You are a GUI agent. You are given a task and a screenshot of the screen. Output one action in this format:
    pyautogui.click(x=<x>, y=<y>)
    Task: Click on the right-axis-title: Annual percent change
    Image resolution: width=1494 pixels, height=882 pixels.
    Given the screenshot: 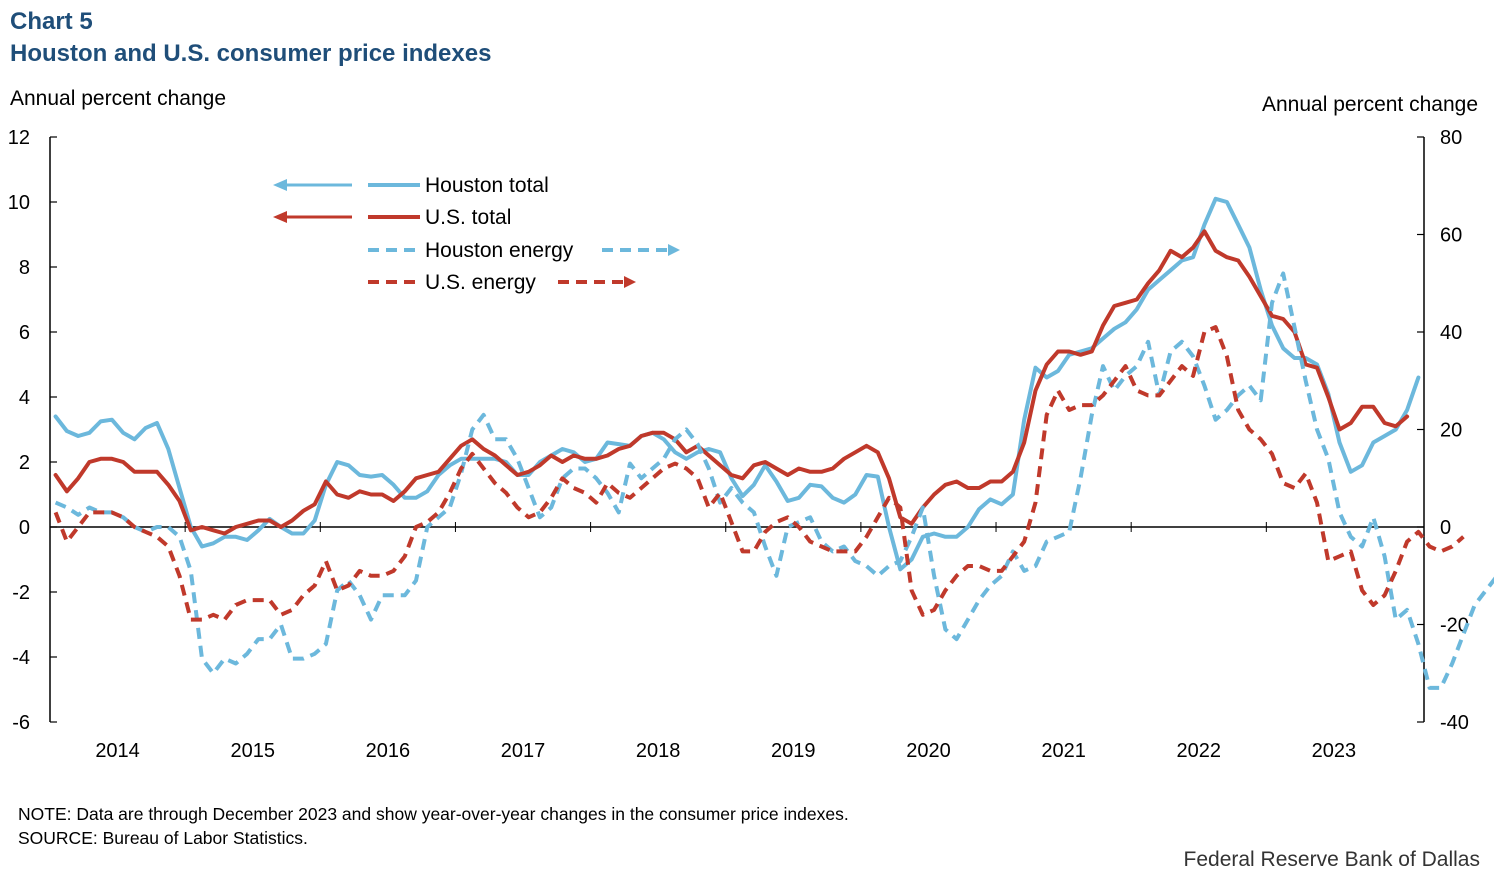 What is the action you would take?
    pyautogui.click(x=1370, y=104)
    